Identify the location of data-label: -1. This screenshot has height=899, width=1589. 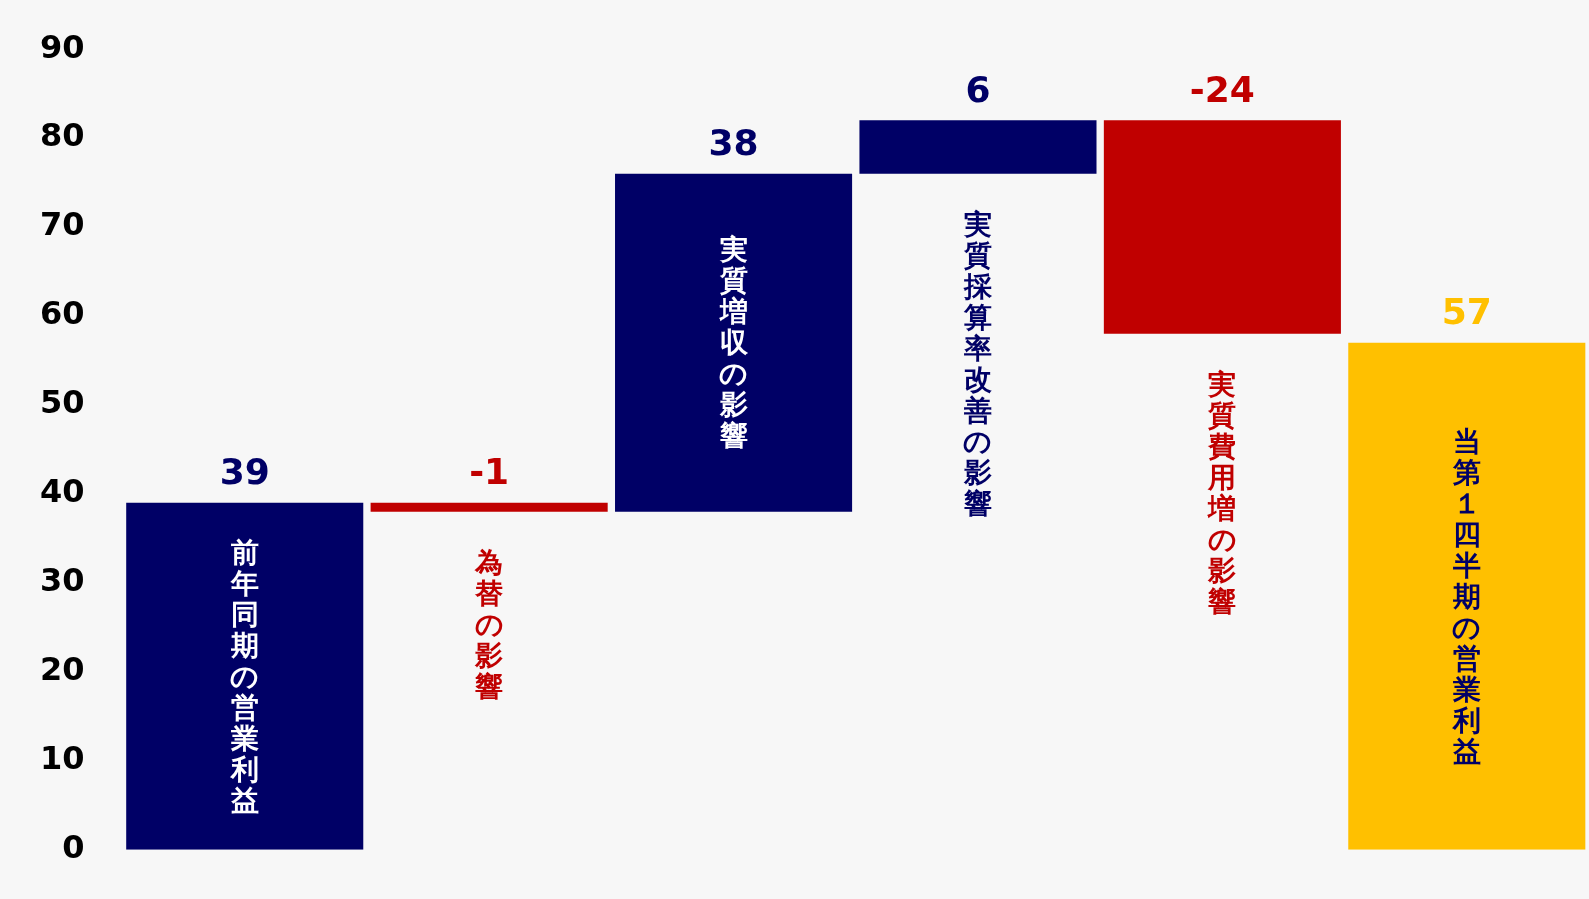
(489, 472).